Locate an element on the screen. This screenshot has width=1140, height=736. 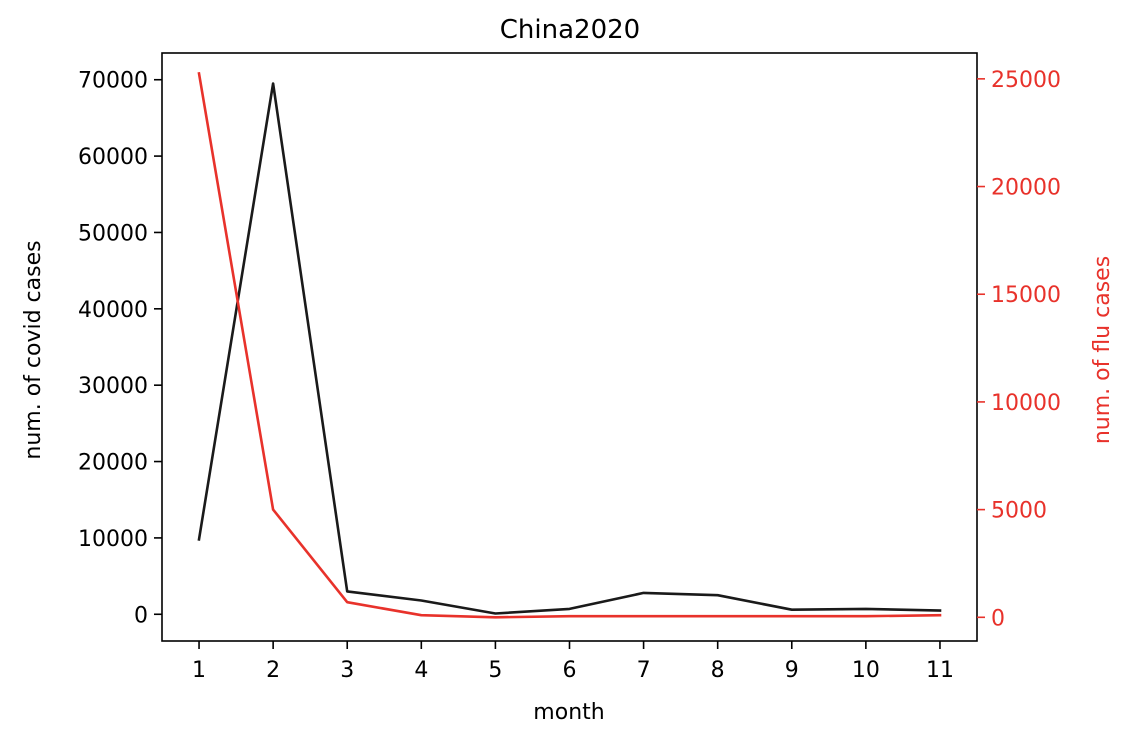
y-axis-label: num. of covid cases is located at coordinates (33, 349).